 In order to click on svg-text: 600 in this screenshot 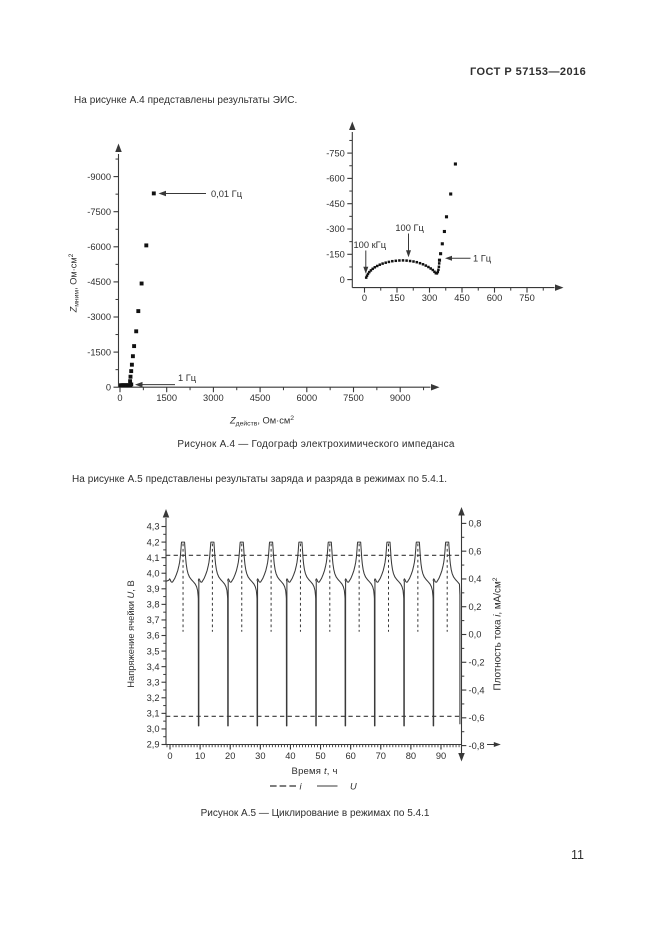, I will do `click(495, 298)`.